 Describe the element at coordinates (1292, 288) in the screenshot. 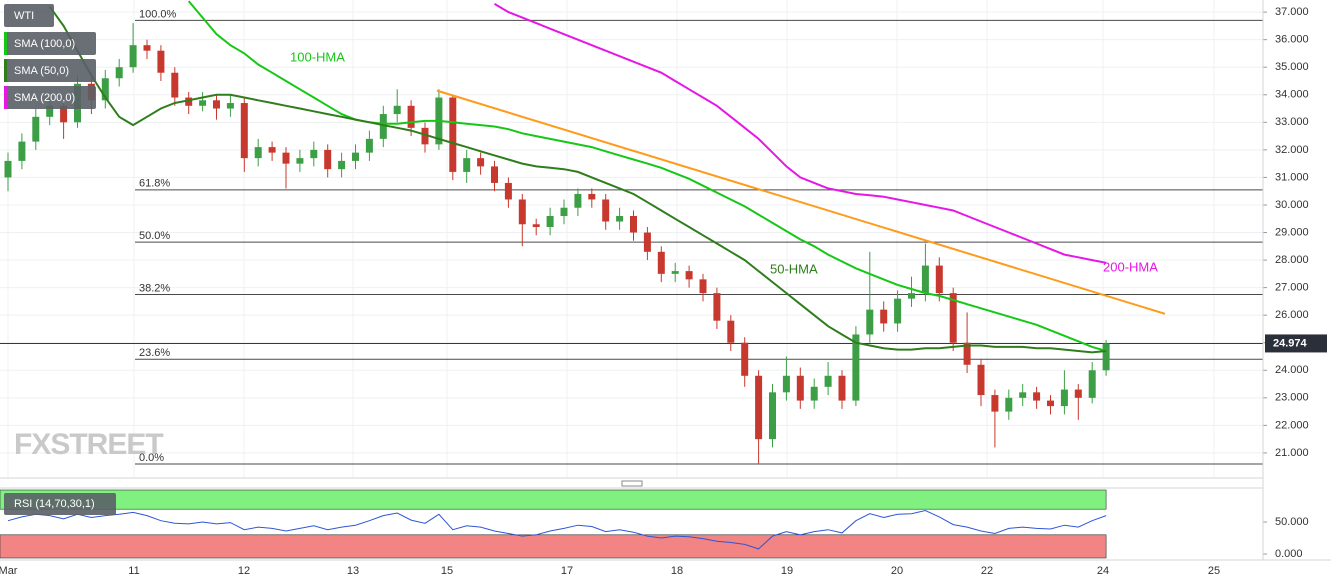

I see `y-tick-label: 27.000` at that location.